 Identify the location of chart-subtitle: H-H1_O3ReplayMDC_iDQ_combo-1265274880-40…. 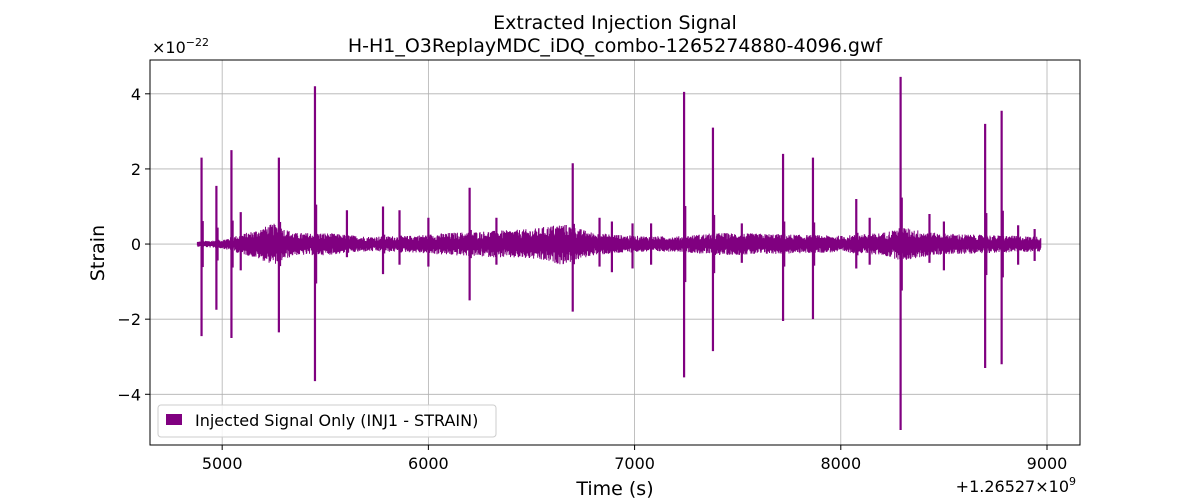
(616, 46).